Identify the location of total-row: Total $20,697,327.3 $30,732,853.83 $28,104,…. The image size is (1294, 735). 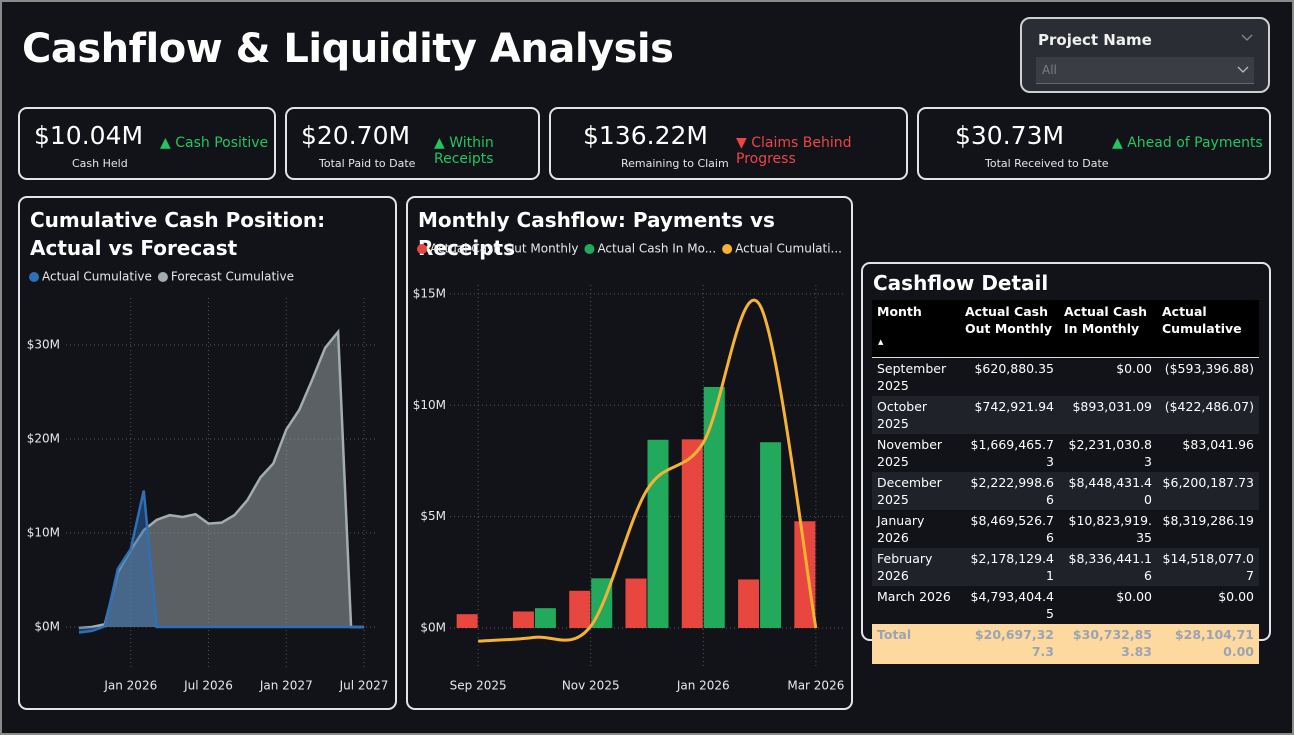
(1065, 644).